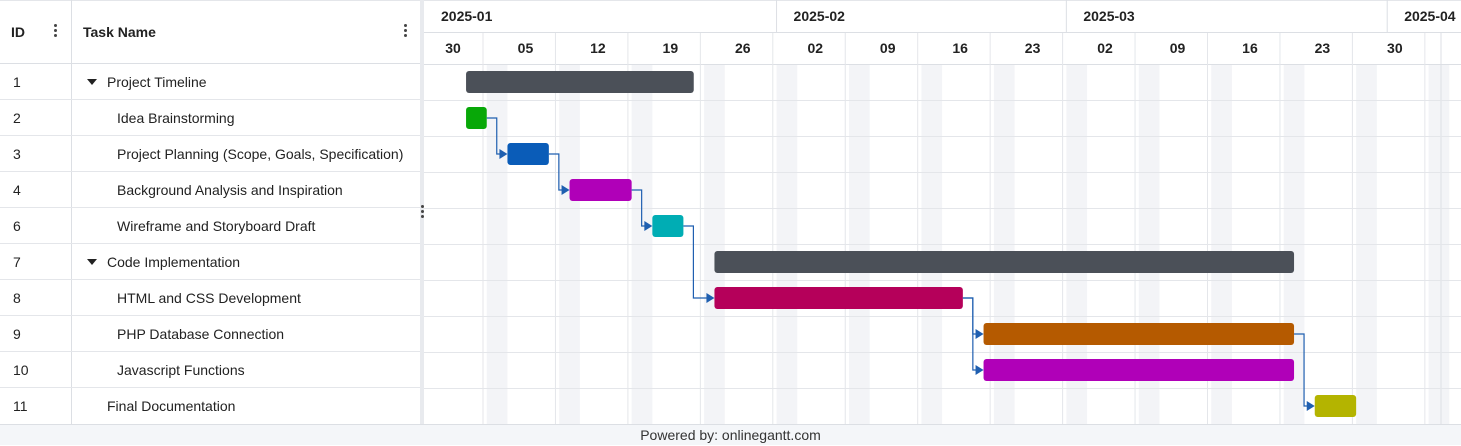  What do you see at coordinates (181, 370) in the screenshot?
I see `task-name: Javascript Functions` at bounding box center [181, 370].